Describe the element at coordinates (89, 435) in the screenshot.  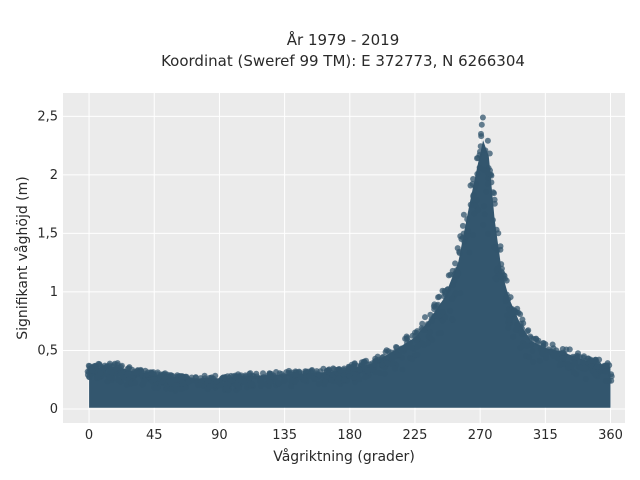
I see `x-tick-label: 0` at that location.